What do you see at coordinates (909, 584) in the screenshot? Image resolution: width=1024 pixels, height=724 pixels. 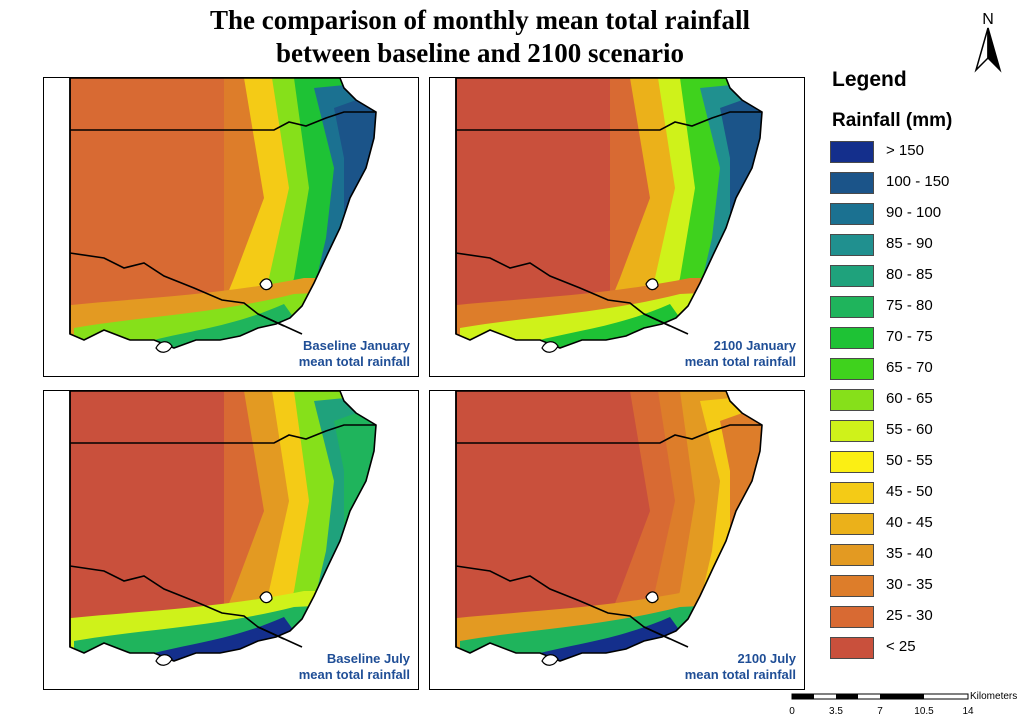 I see `legend-label: 30 - 35` at bounding box center [909, 584].